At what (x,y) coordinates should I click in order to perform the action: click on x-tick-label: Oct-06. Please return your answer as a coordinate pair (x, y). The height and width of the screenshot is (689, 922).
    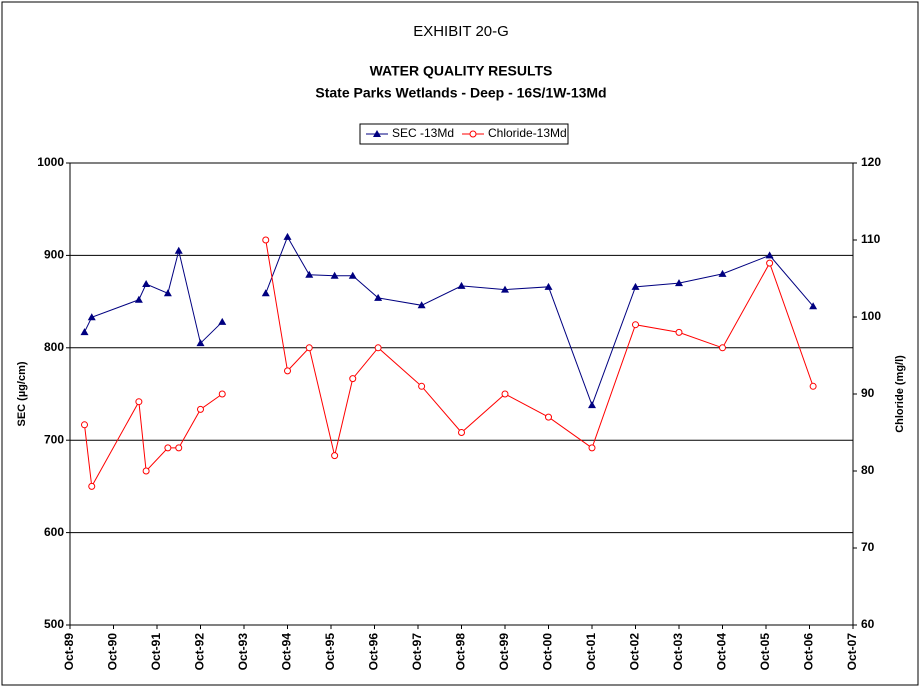
    Looking at the image, I should click on (809, 652).